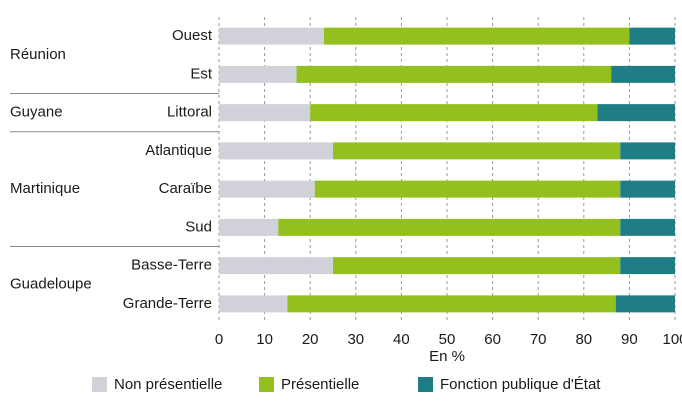 The width and height of the screenshot is (682, 405). Describe the element at coordinates (192, 35) in the screenshot. I see `category-label: Ouest` at that location.